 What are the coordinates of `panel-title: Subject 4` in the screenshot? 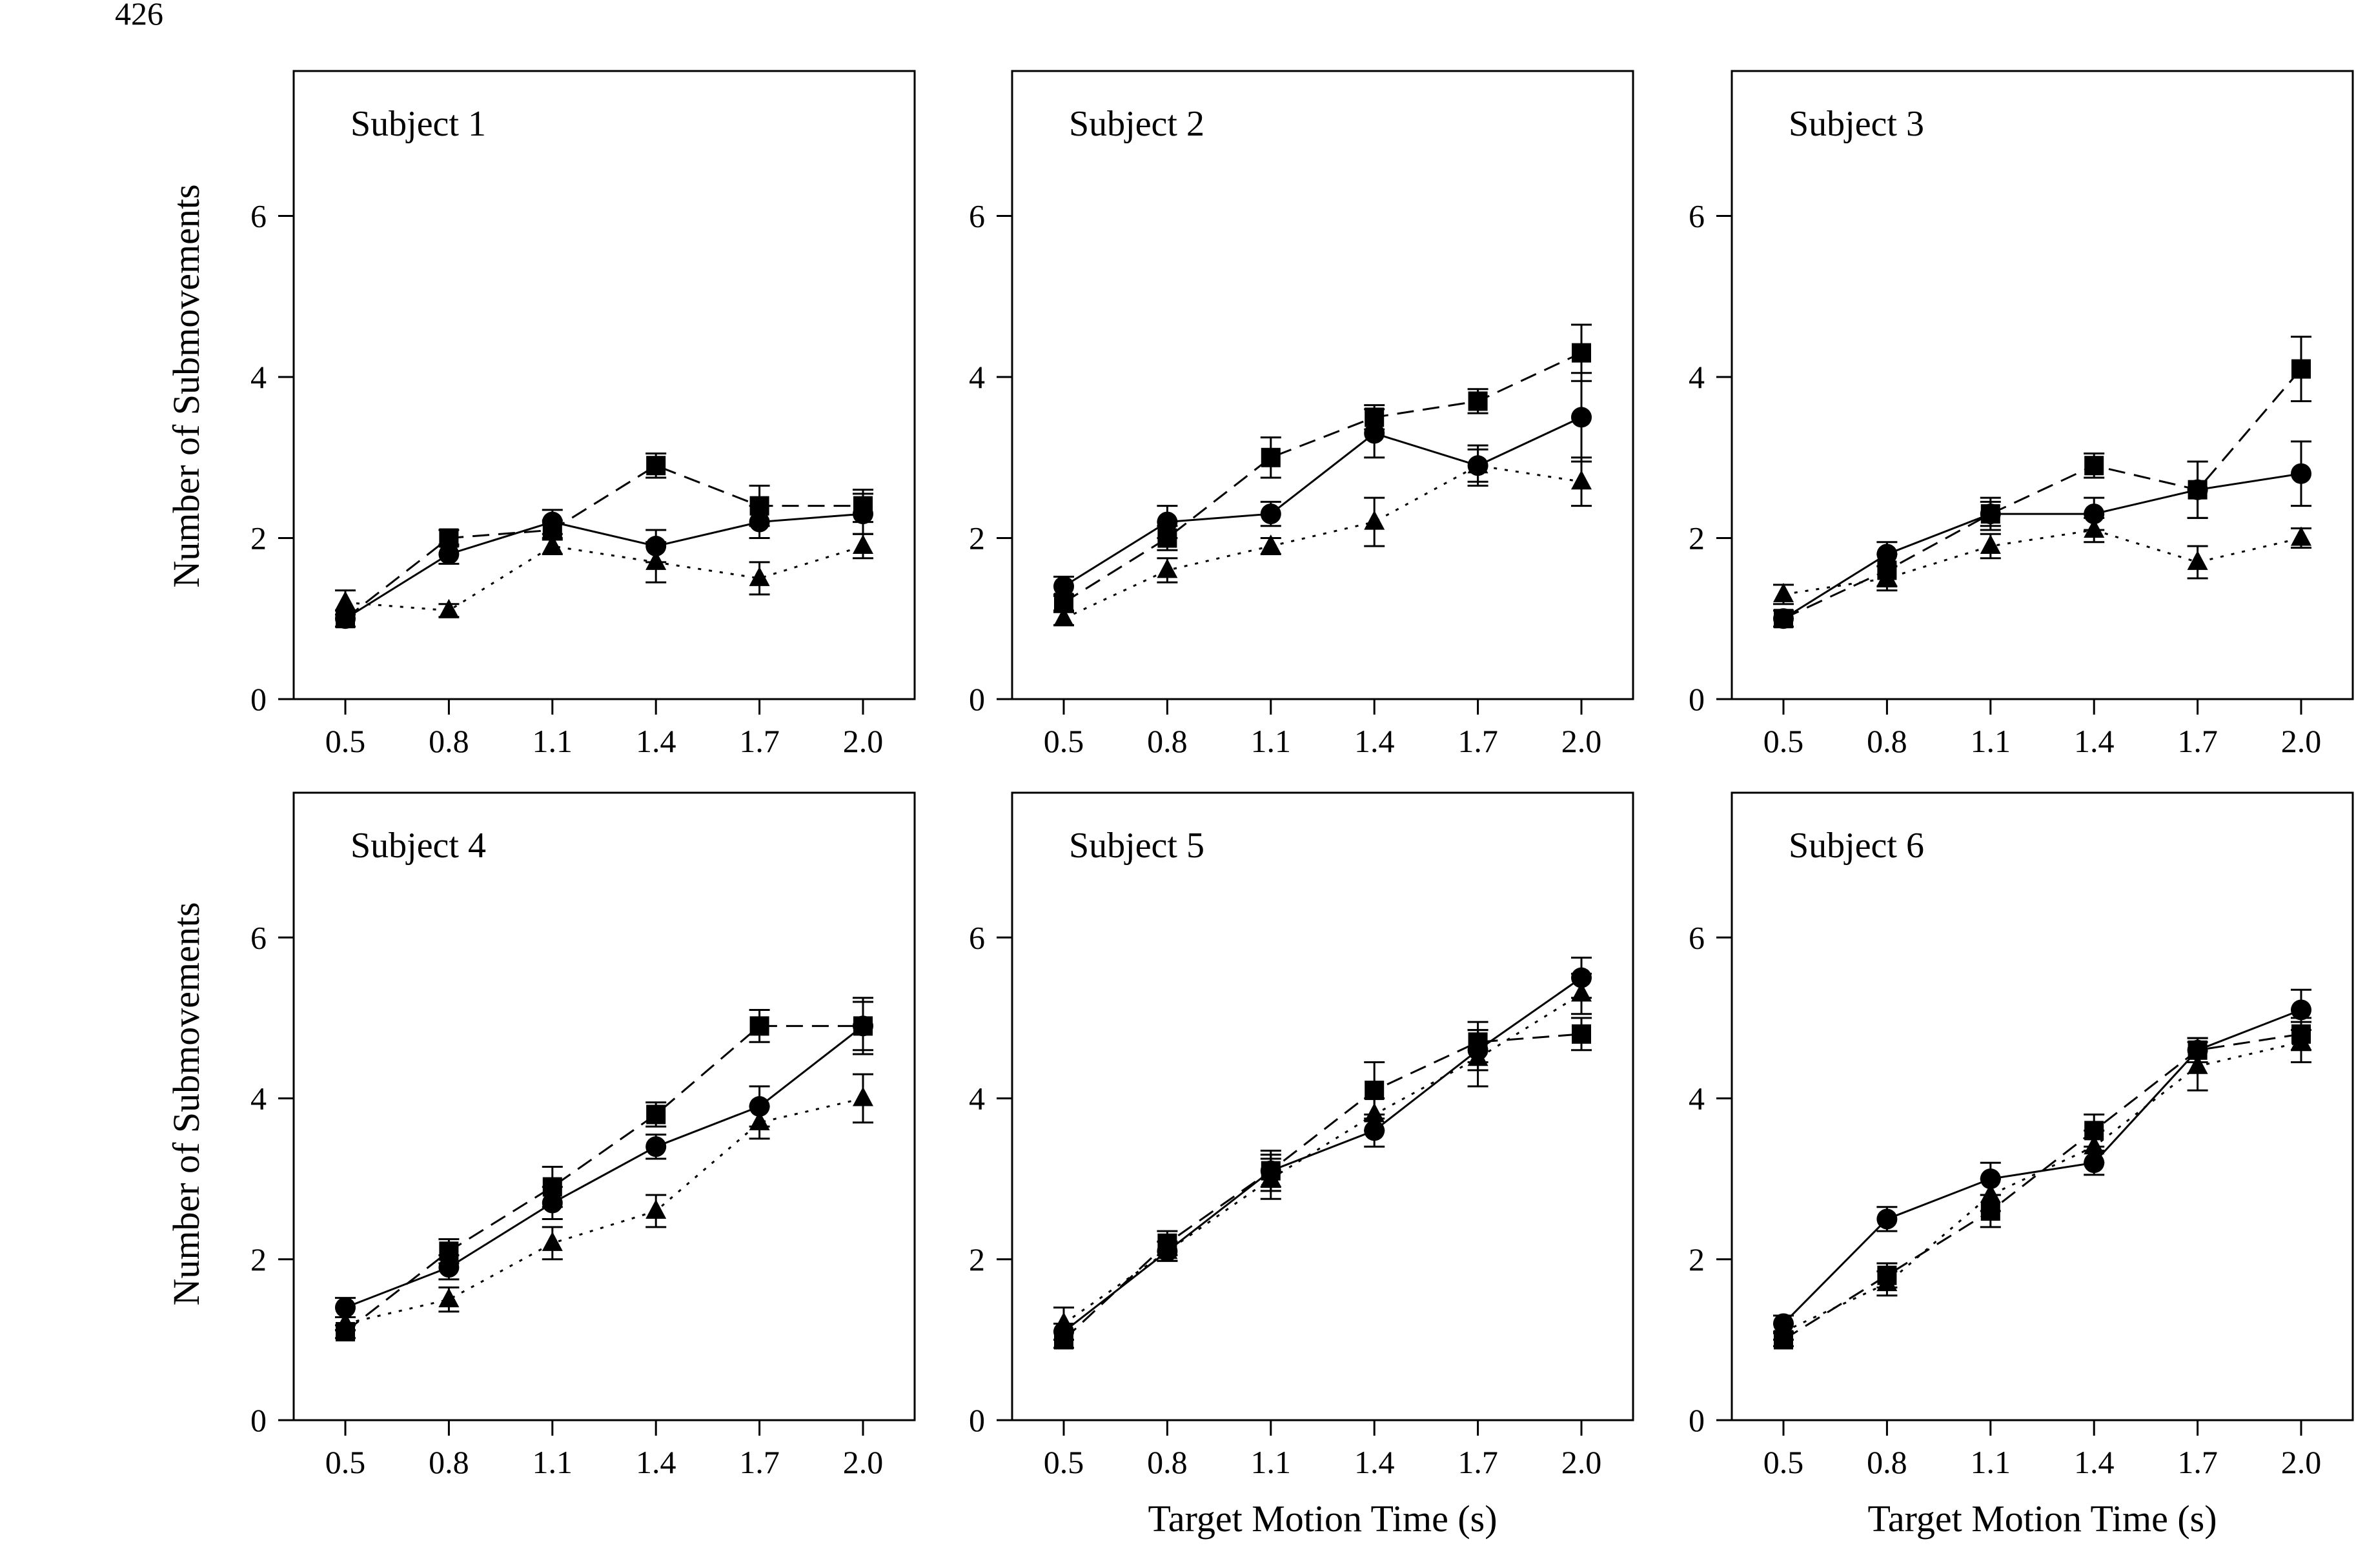 It's located at (418, 846).